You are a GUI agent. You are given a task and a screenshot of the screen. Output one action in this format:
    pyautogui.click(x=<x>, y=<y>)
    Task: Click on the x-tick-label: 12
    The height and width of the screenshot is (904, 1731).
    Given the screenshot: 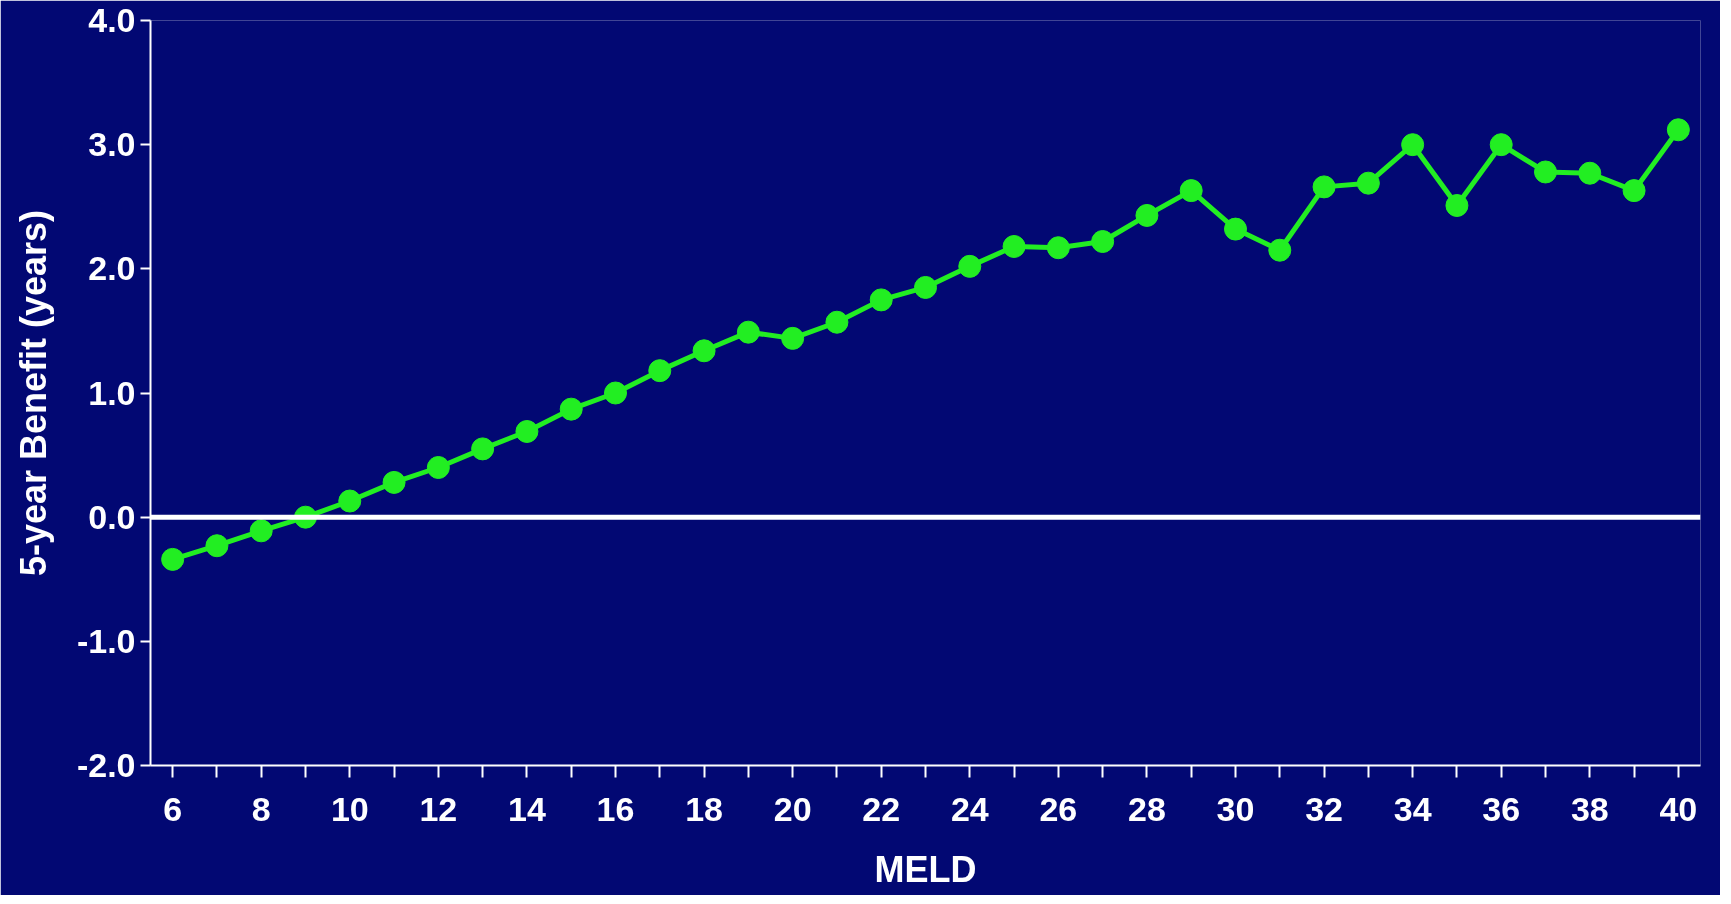 What is the action you would take?
    pyautogui.click(x=438, y=808)
    